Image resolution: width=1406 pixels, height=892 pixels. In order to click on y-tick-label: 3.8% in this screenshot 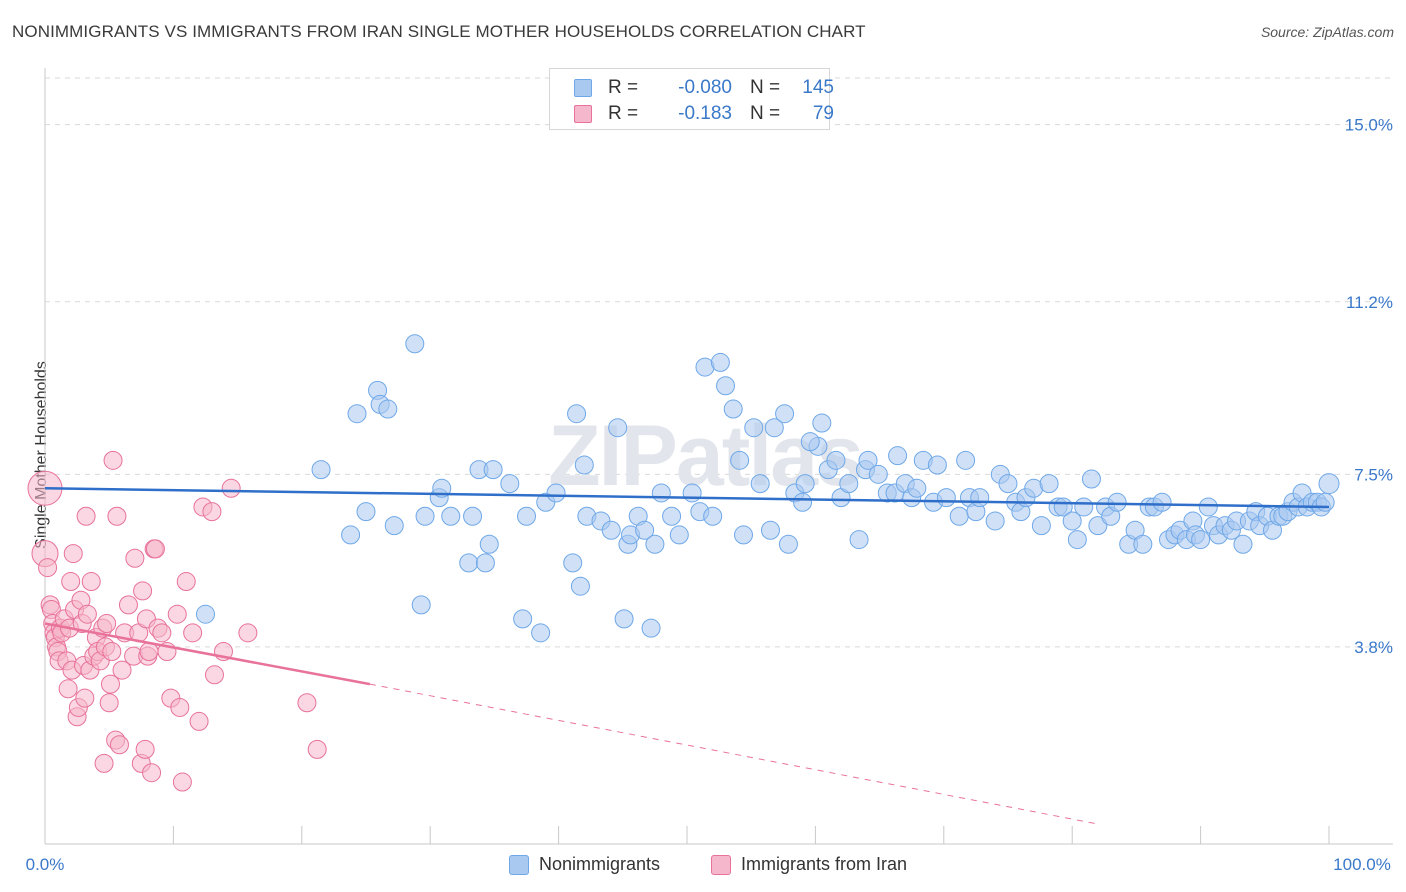, I will do `click(1373, 647)`.